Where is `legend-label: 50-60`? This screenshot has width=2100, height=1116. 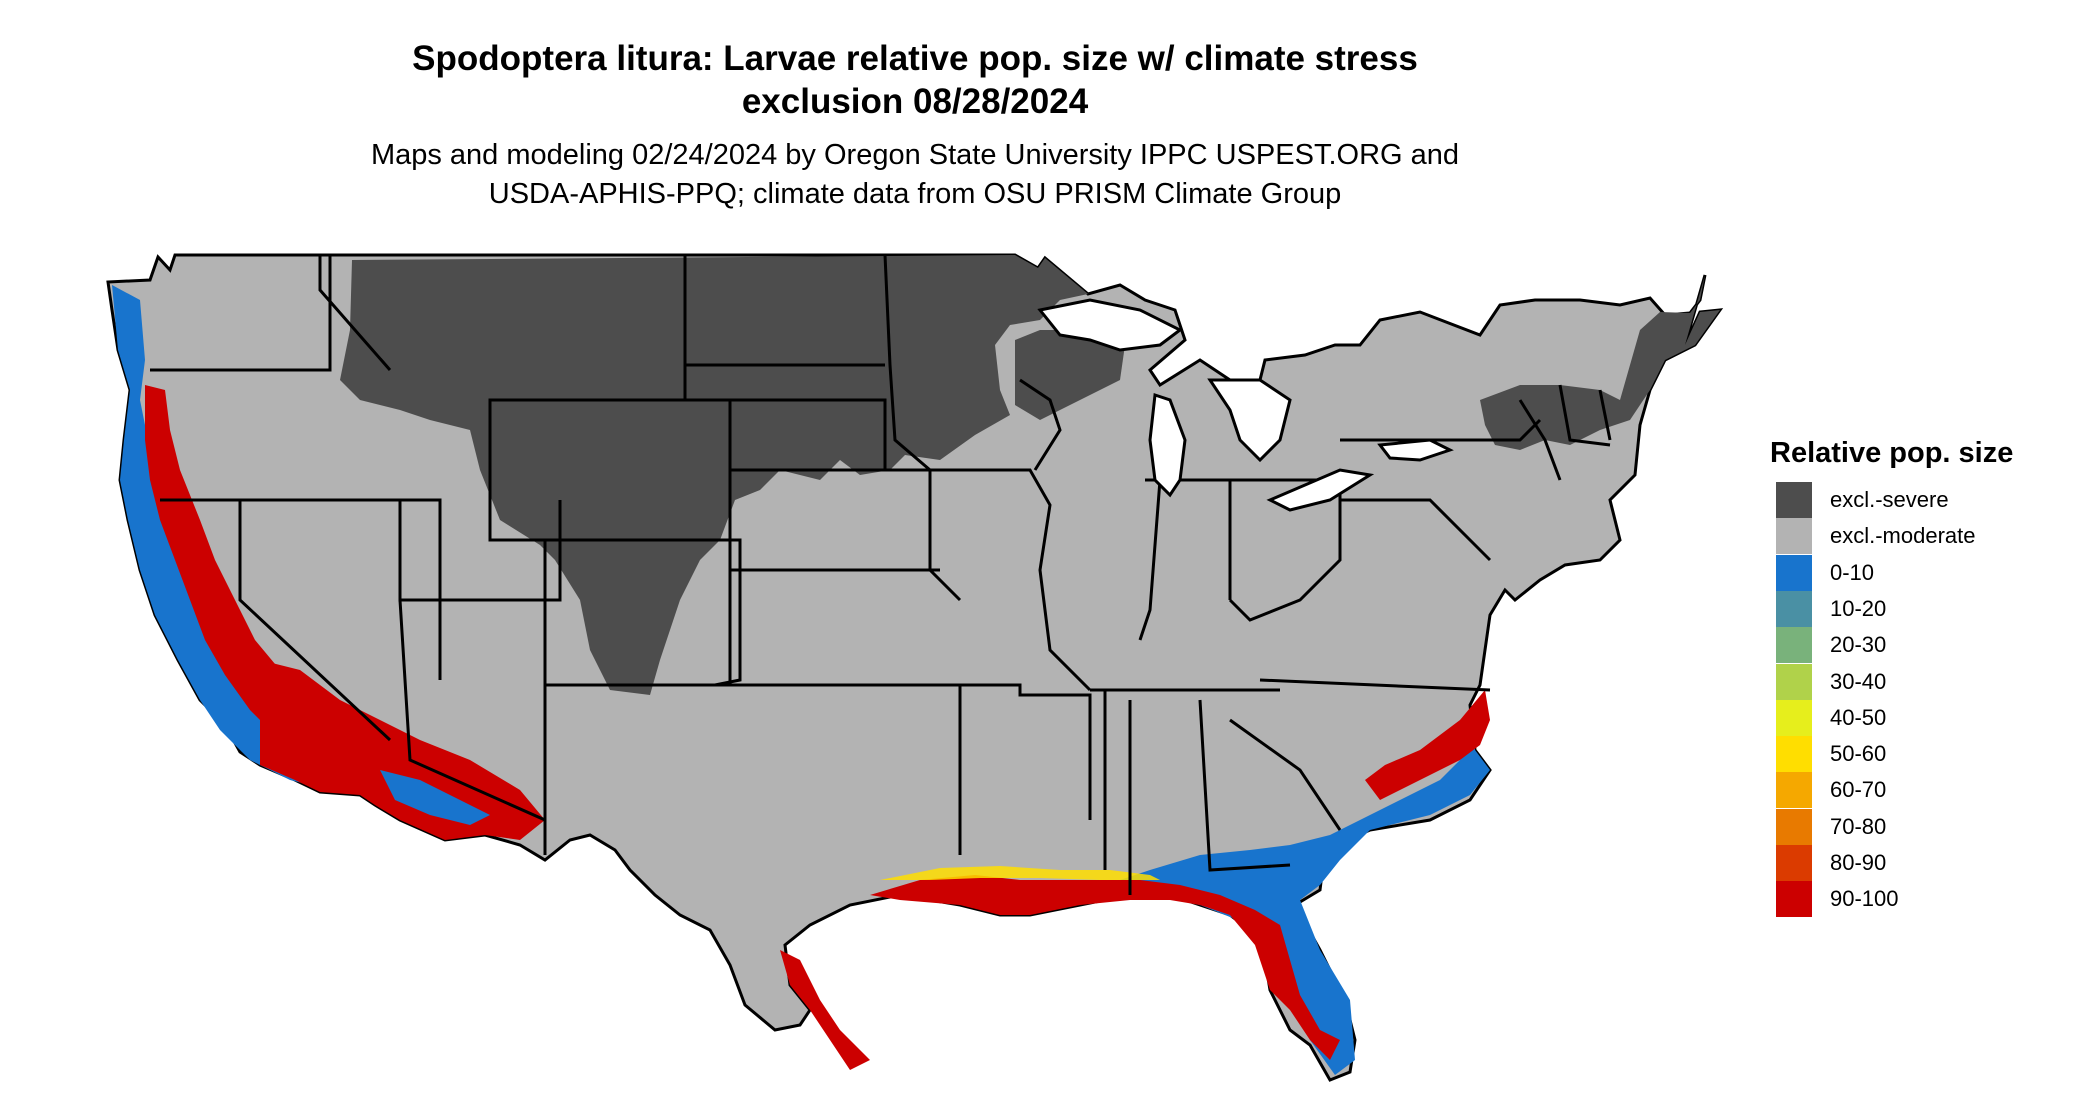 legend-label: 50-60 is located at coordinates (1858, 754).